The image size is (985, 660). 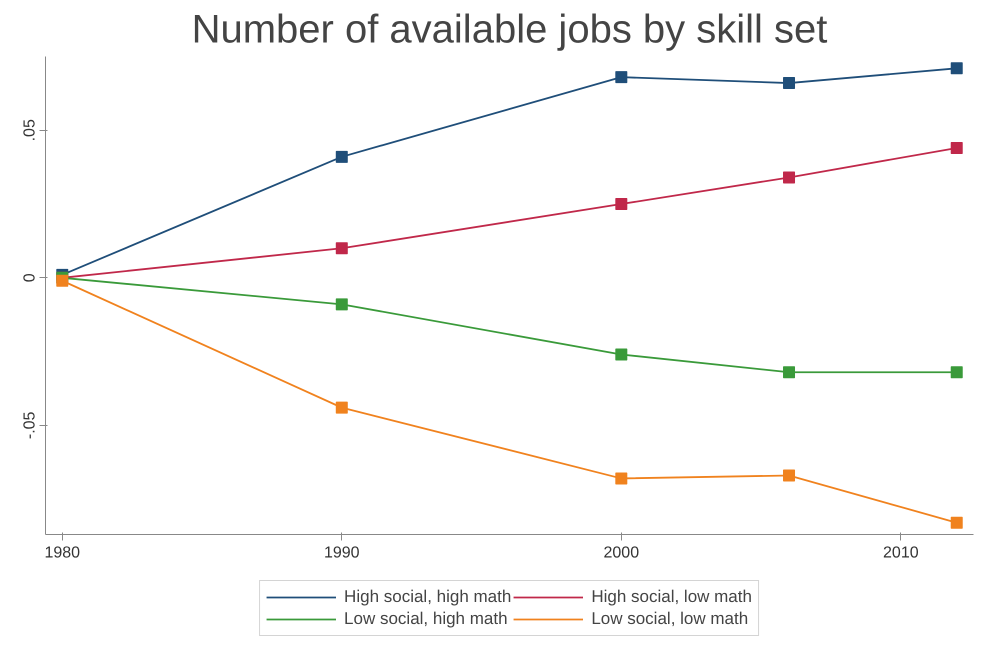 What do you see at coordinates (30, 130) in the screenshot?
I see `y-tick-label: .05` at bounding box center [30, 130].